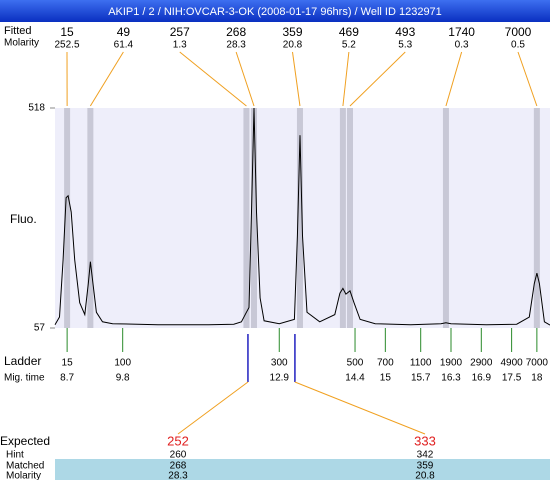  What do you see at coordinates (511, 363) in the screenshot?
I see `ladder-size: 4900` at bounding box center [511, 363].